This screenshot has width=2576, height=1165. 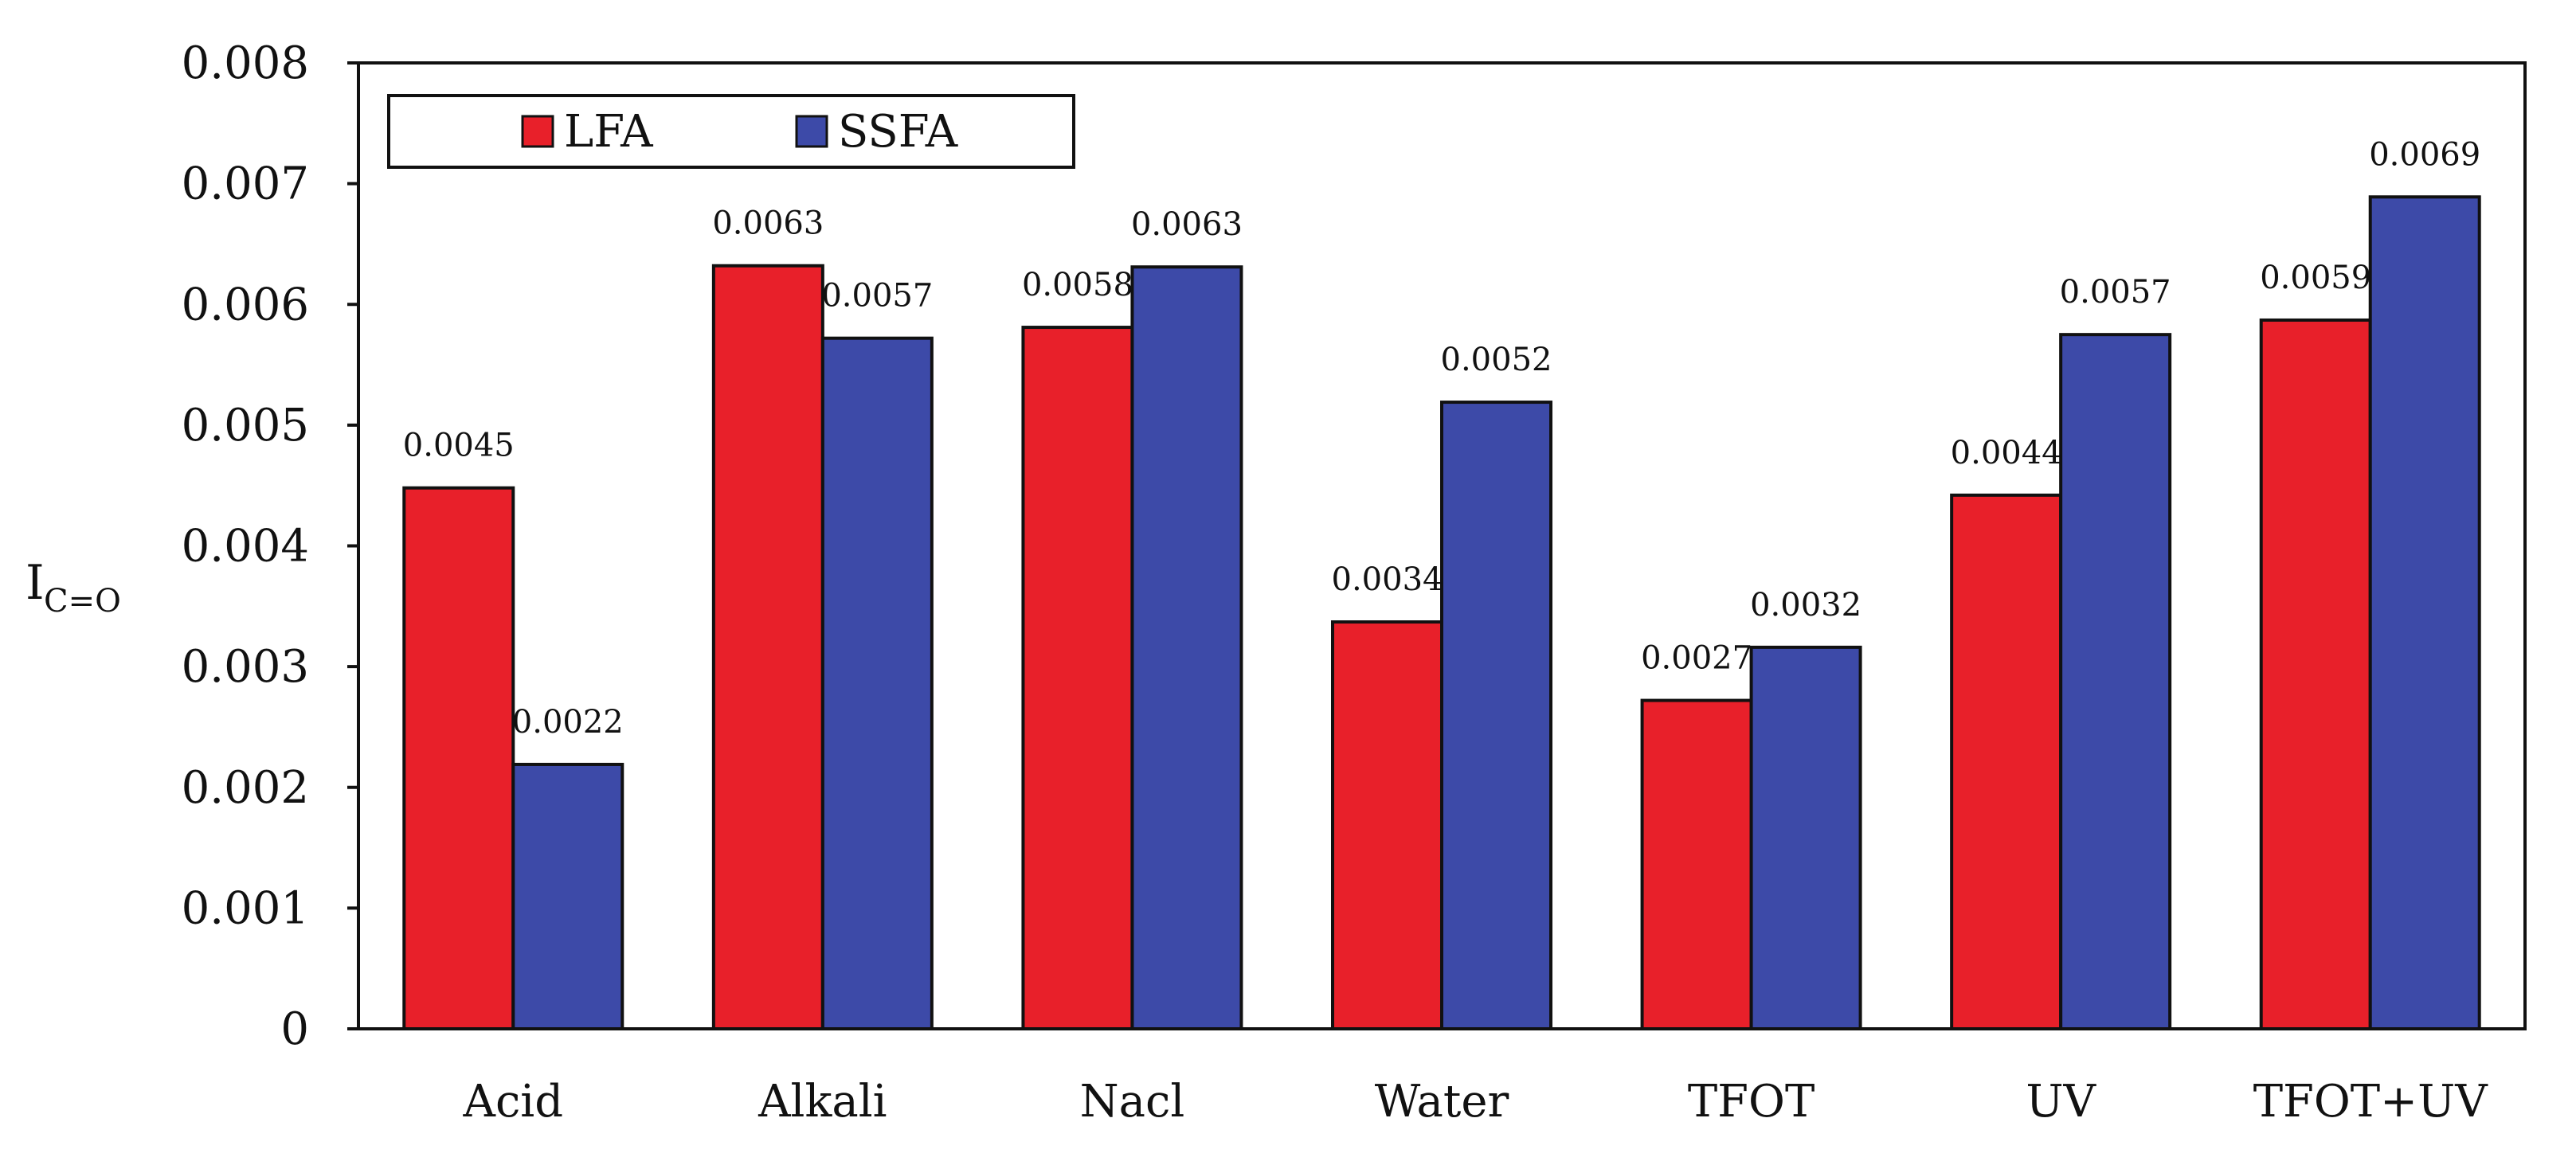 I want to click on y-tick-label: 0.001, so click(x=245, y=908).